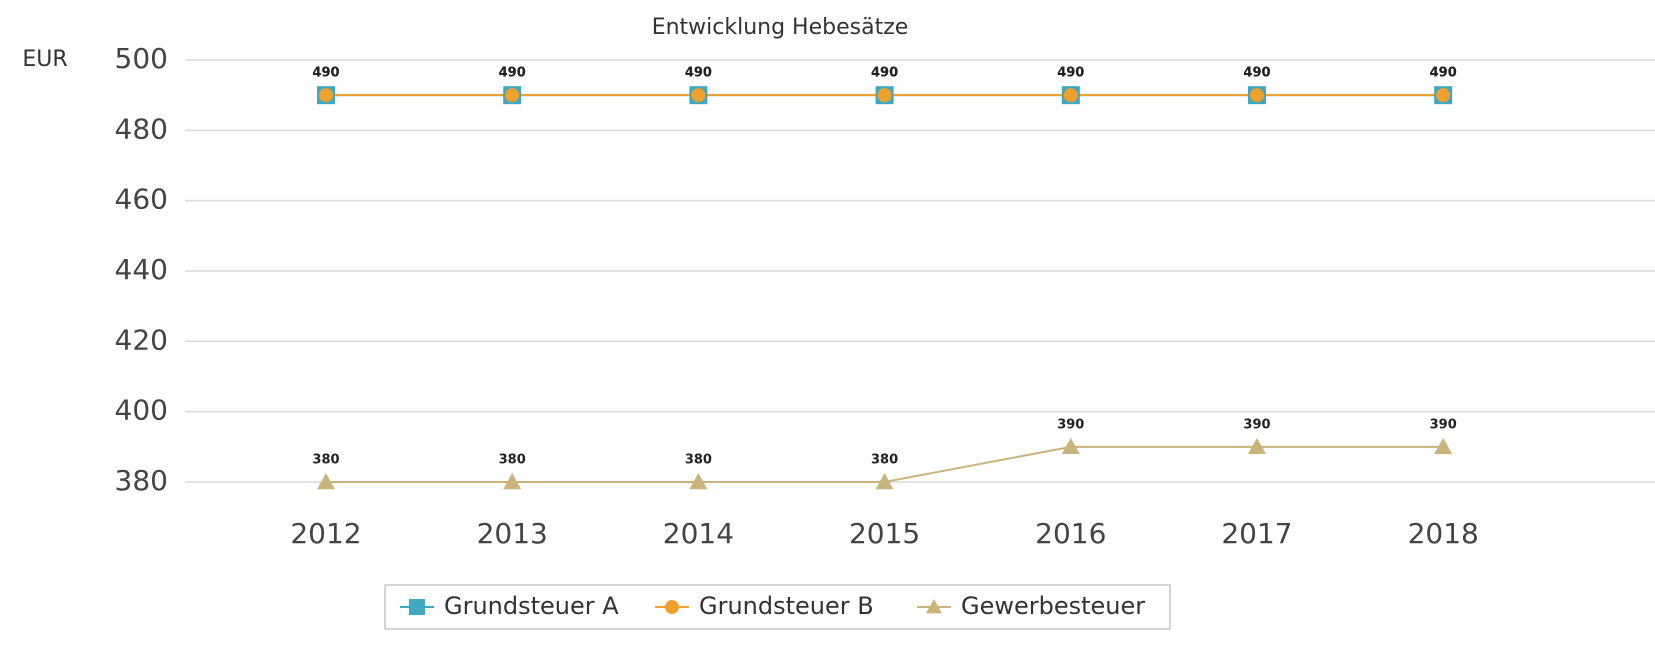 This screenshot has height=664, width=1655. What do you see at coordinates (884, 533) in the screenshot?
I see `x-tick-label: 2015` at bounding box center [884, 533].